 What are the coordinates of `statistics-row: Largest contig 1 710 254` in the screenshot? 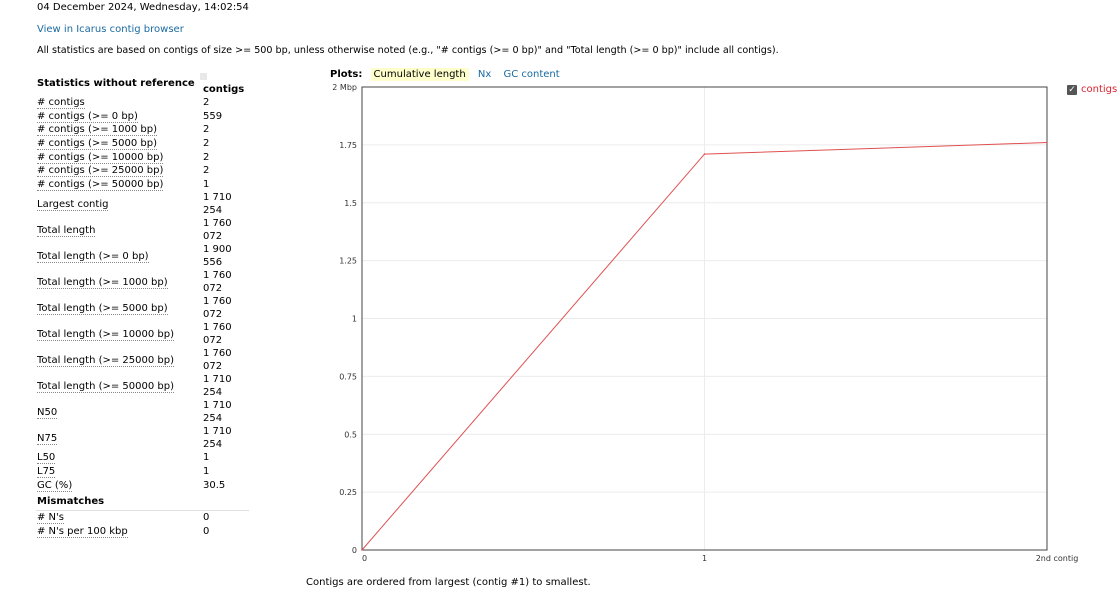 It's located at (142, 204).